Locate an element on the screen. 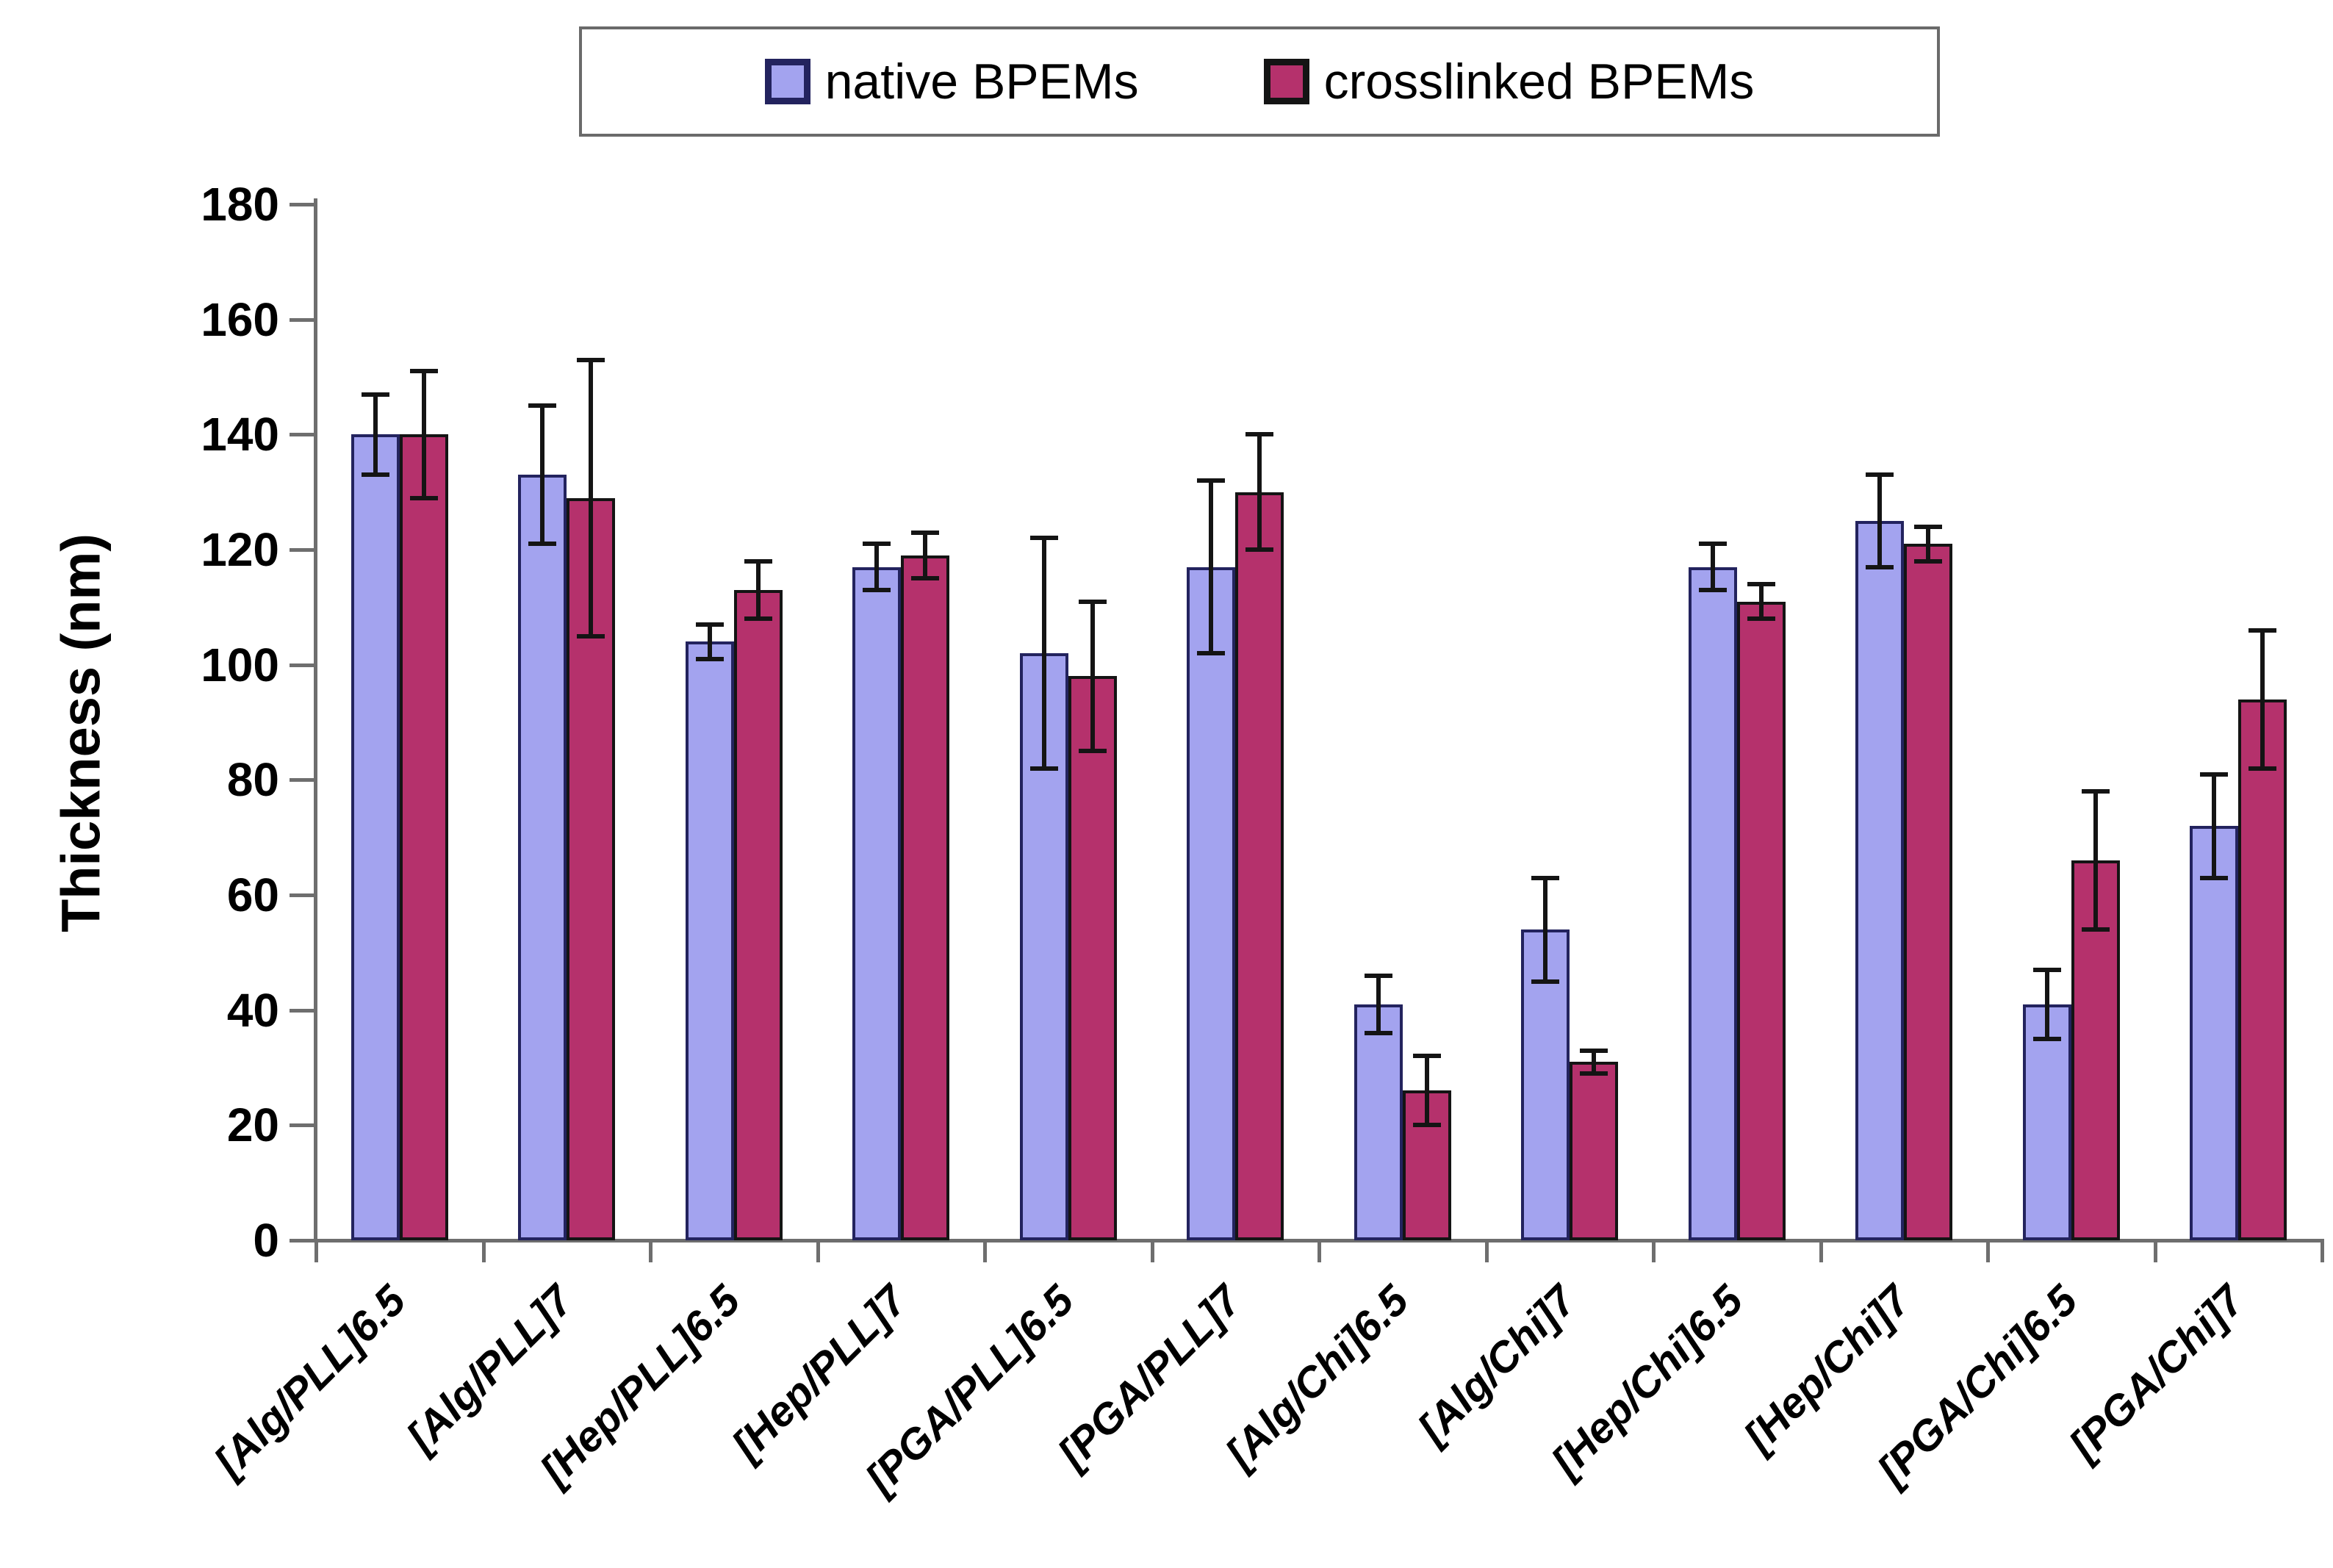 Image resolution: width=2333 pixels, height=1568 pixels. y-tick-label: 160 is located at coordinates (240, 319).